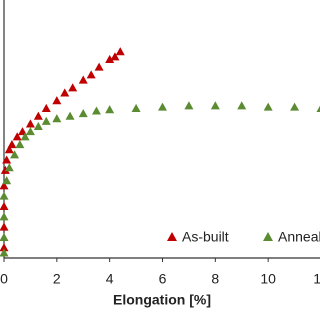 This screenshot has height=320, width=320. What do you see at coordinates (162, 300) in the screenshot?
I see `x-axis-title: Elongation [%]` at bounding box center [162, 300].